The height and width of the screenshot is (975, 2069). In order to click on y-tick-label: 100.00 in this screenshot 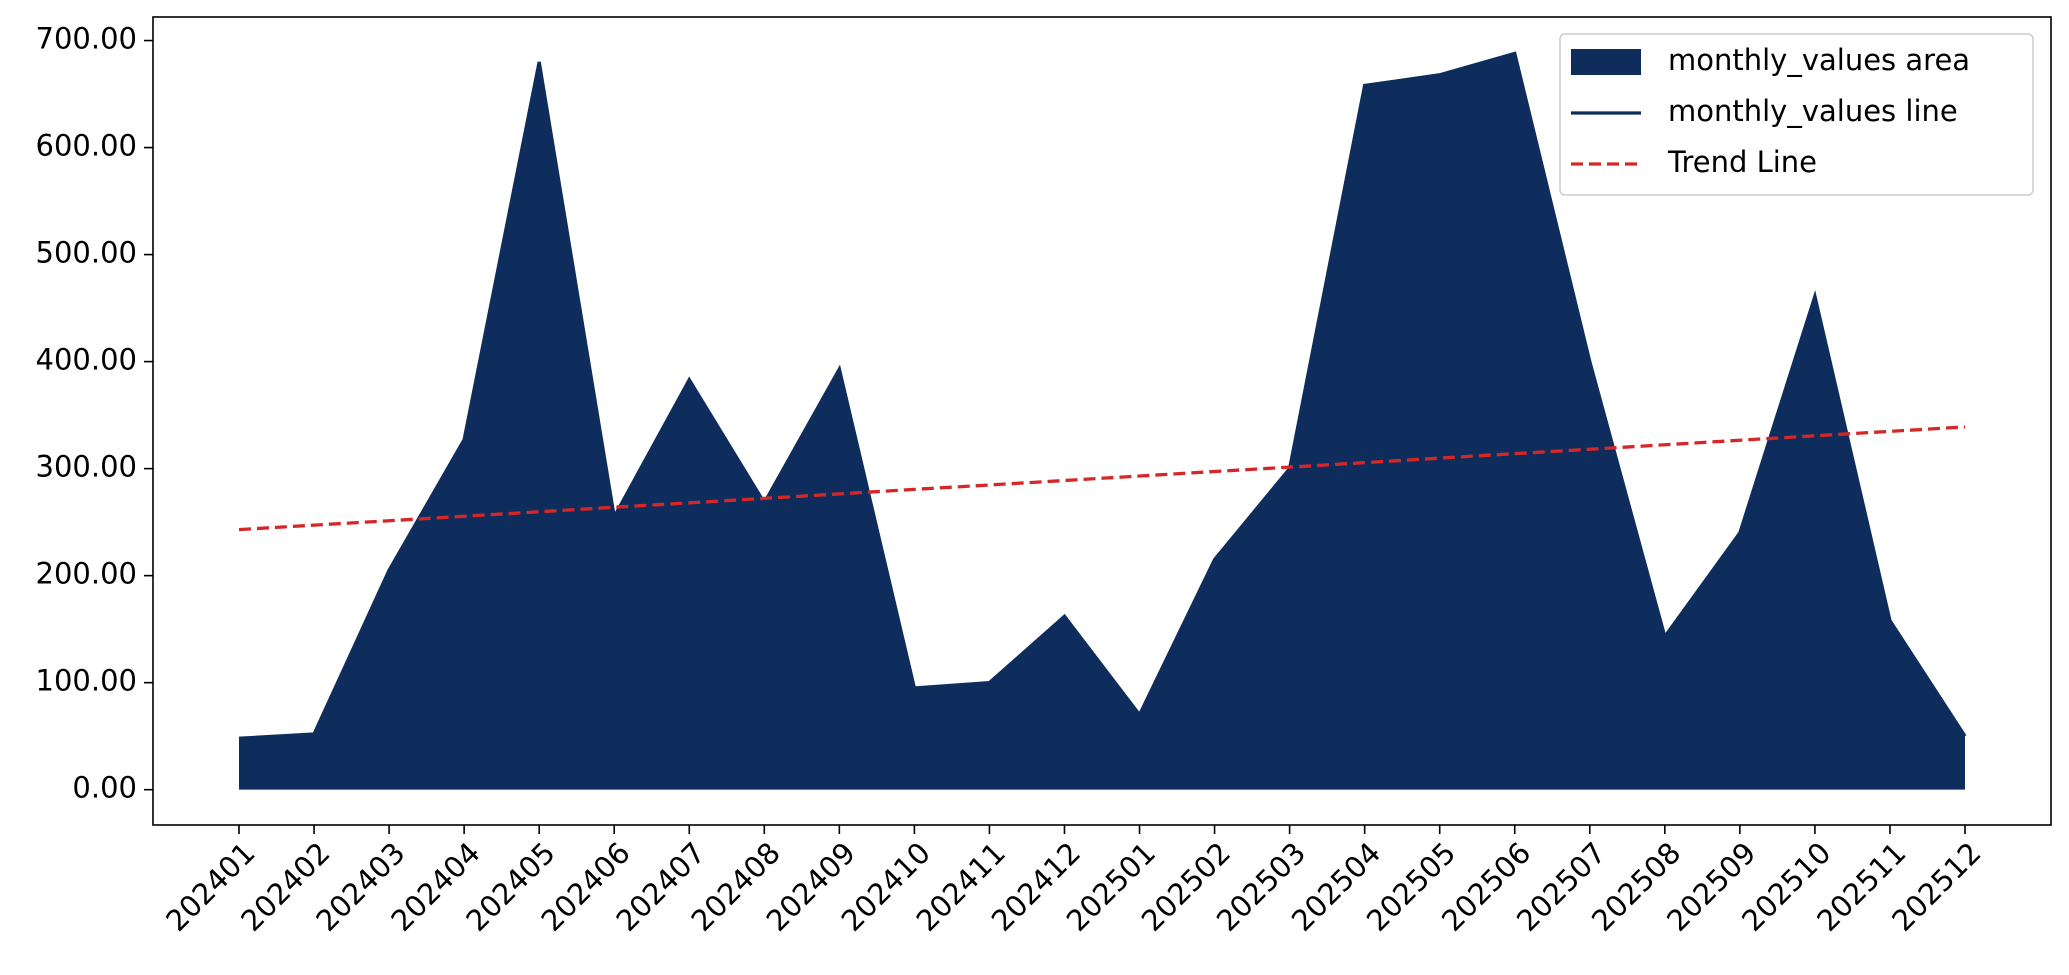, I will do `click(86, 681)`.